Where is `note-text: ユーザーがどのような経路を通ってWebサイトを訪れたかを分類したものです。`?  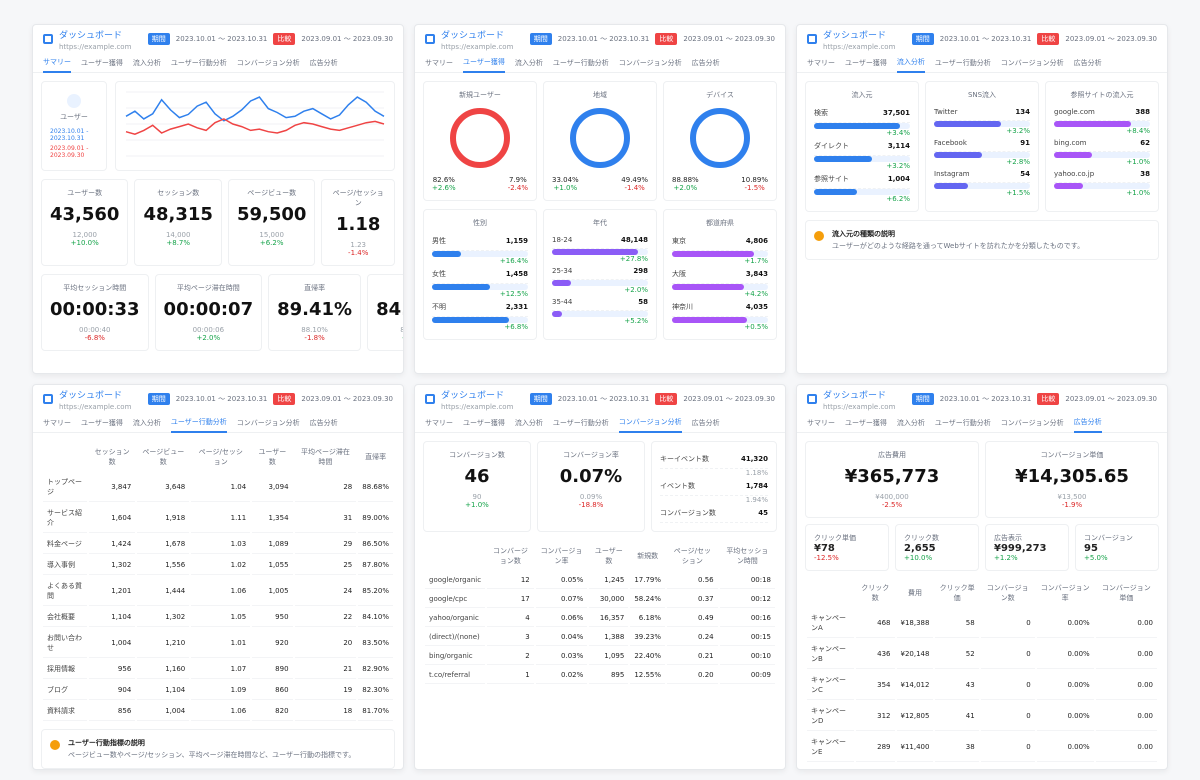 note-text: ユーザーがどのような経路を通ってWebサイトを訪れたかを分類したものです。 is located at coordinates (958, 246).